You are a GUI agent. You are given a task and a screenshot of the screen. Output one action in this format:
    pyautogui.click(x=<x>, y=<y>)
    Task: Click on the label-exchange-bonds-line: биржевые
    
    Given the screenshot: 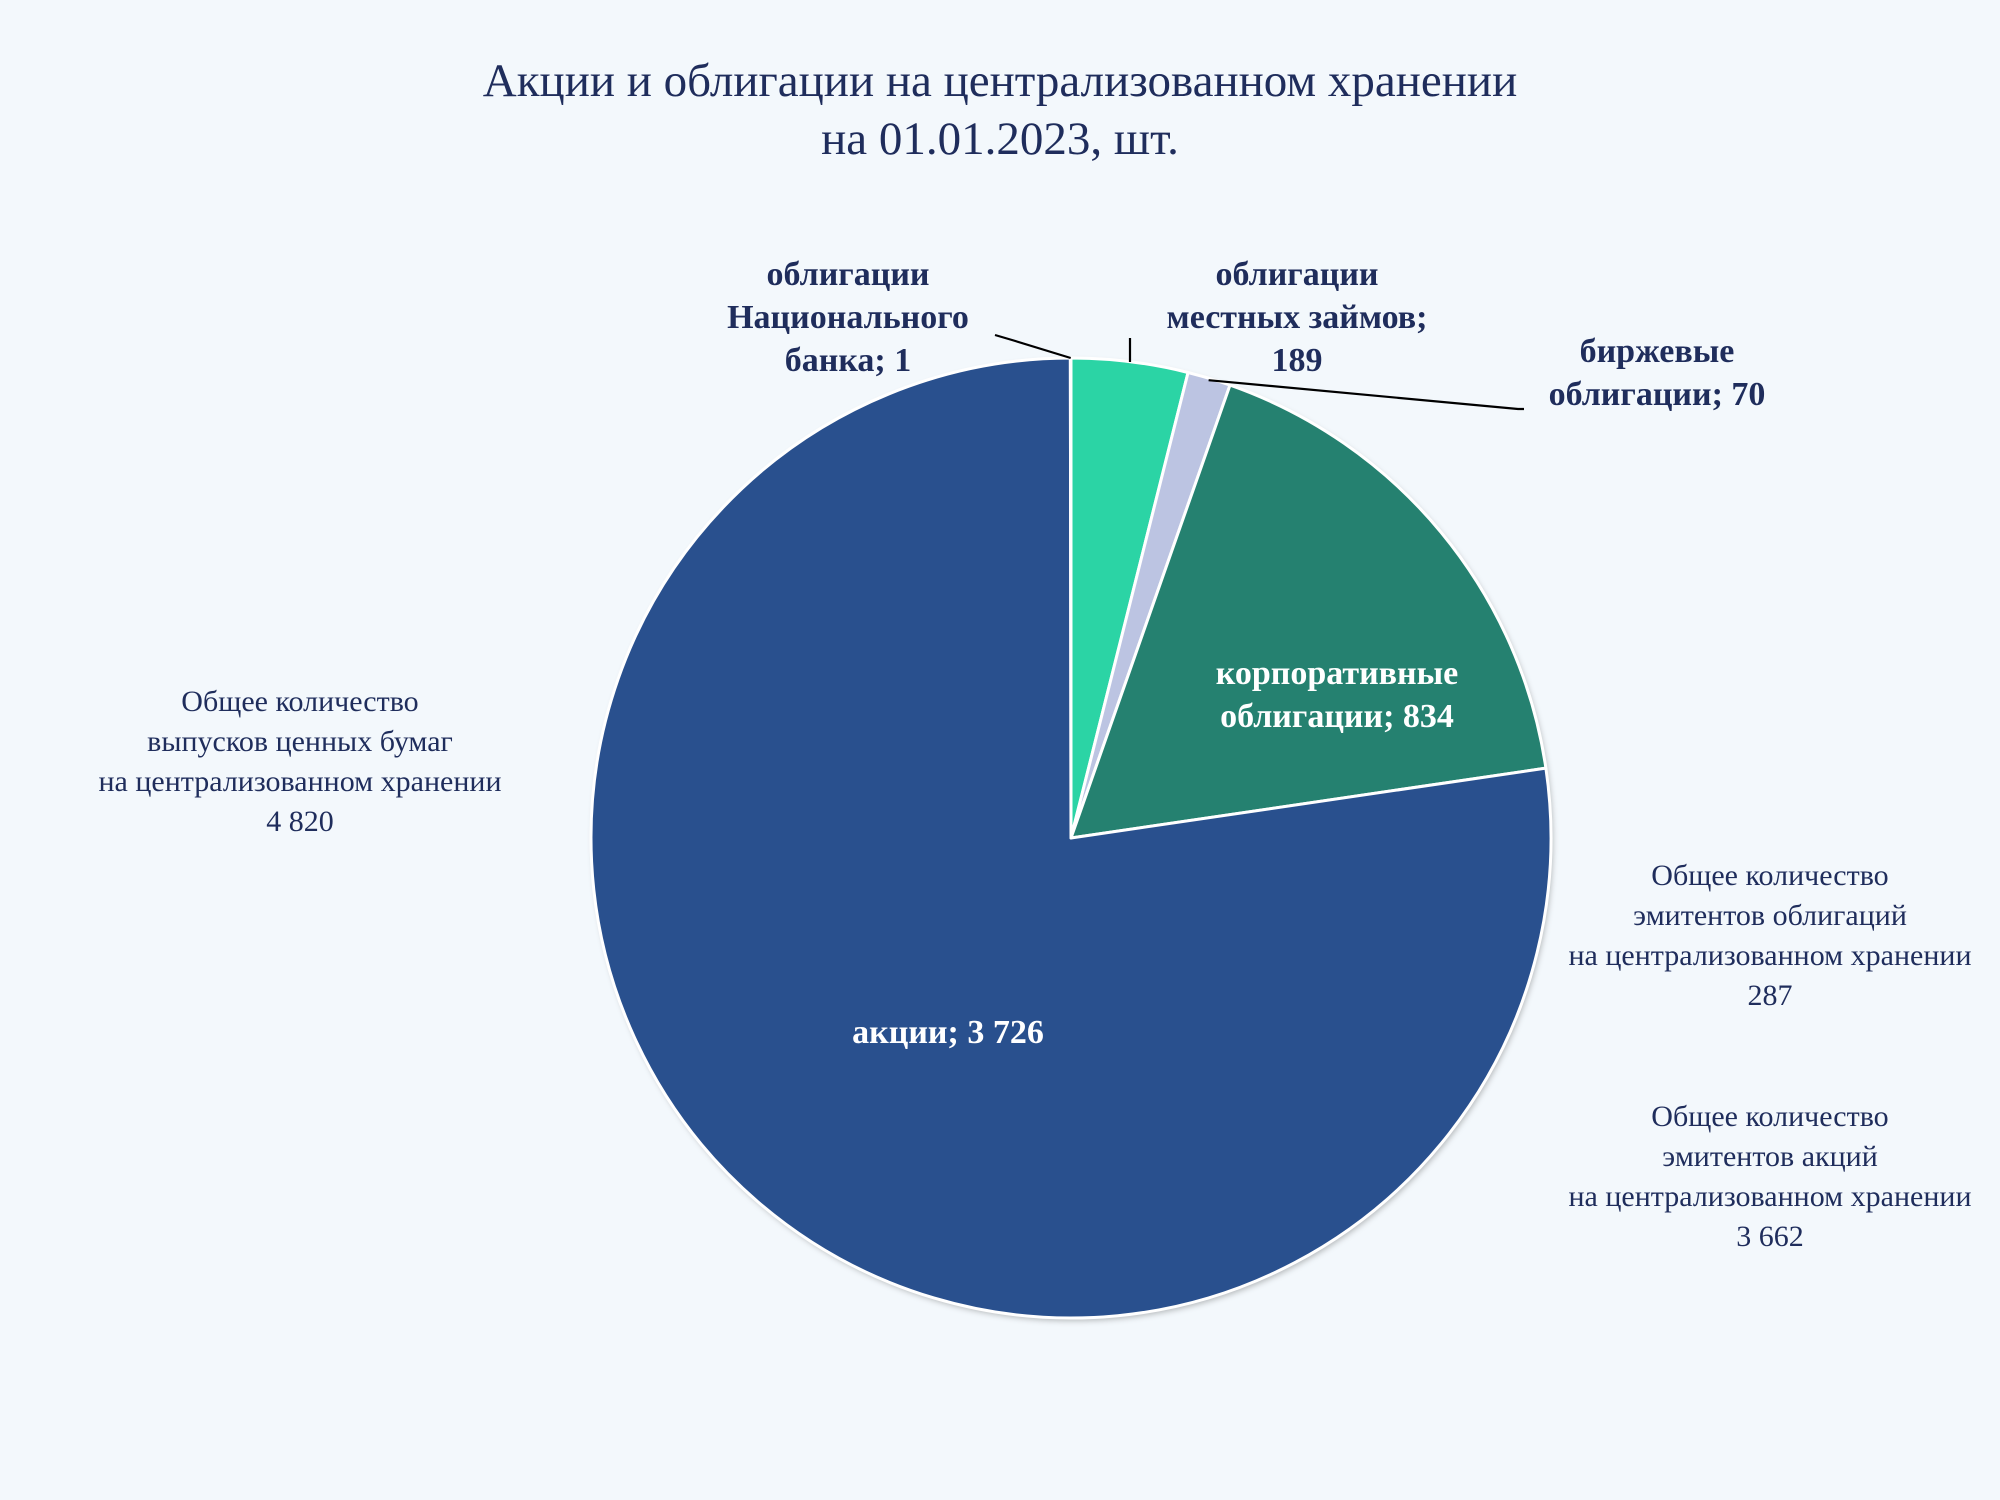 What is the action you would take?
    pyautogui.click(x=1657, y=351)
    